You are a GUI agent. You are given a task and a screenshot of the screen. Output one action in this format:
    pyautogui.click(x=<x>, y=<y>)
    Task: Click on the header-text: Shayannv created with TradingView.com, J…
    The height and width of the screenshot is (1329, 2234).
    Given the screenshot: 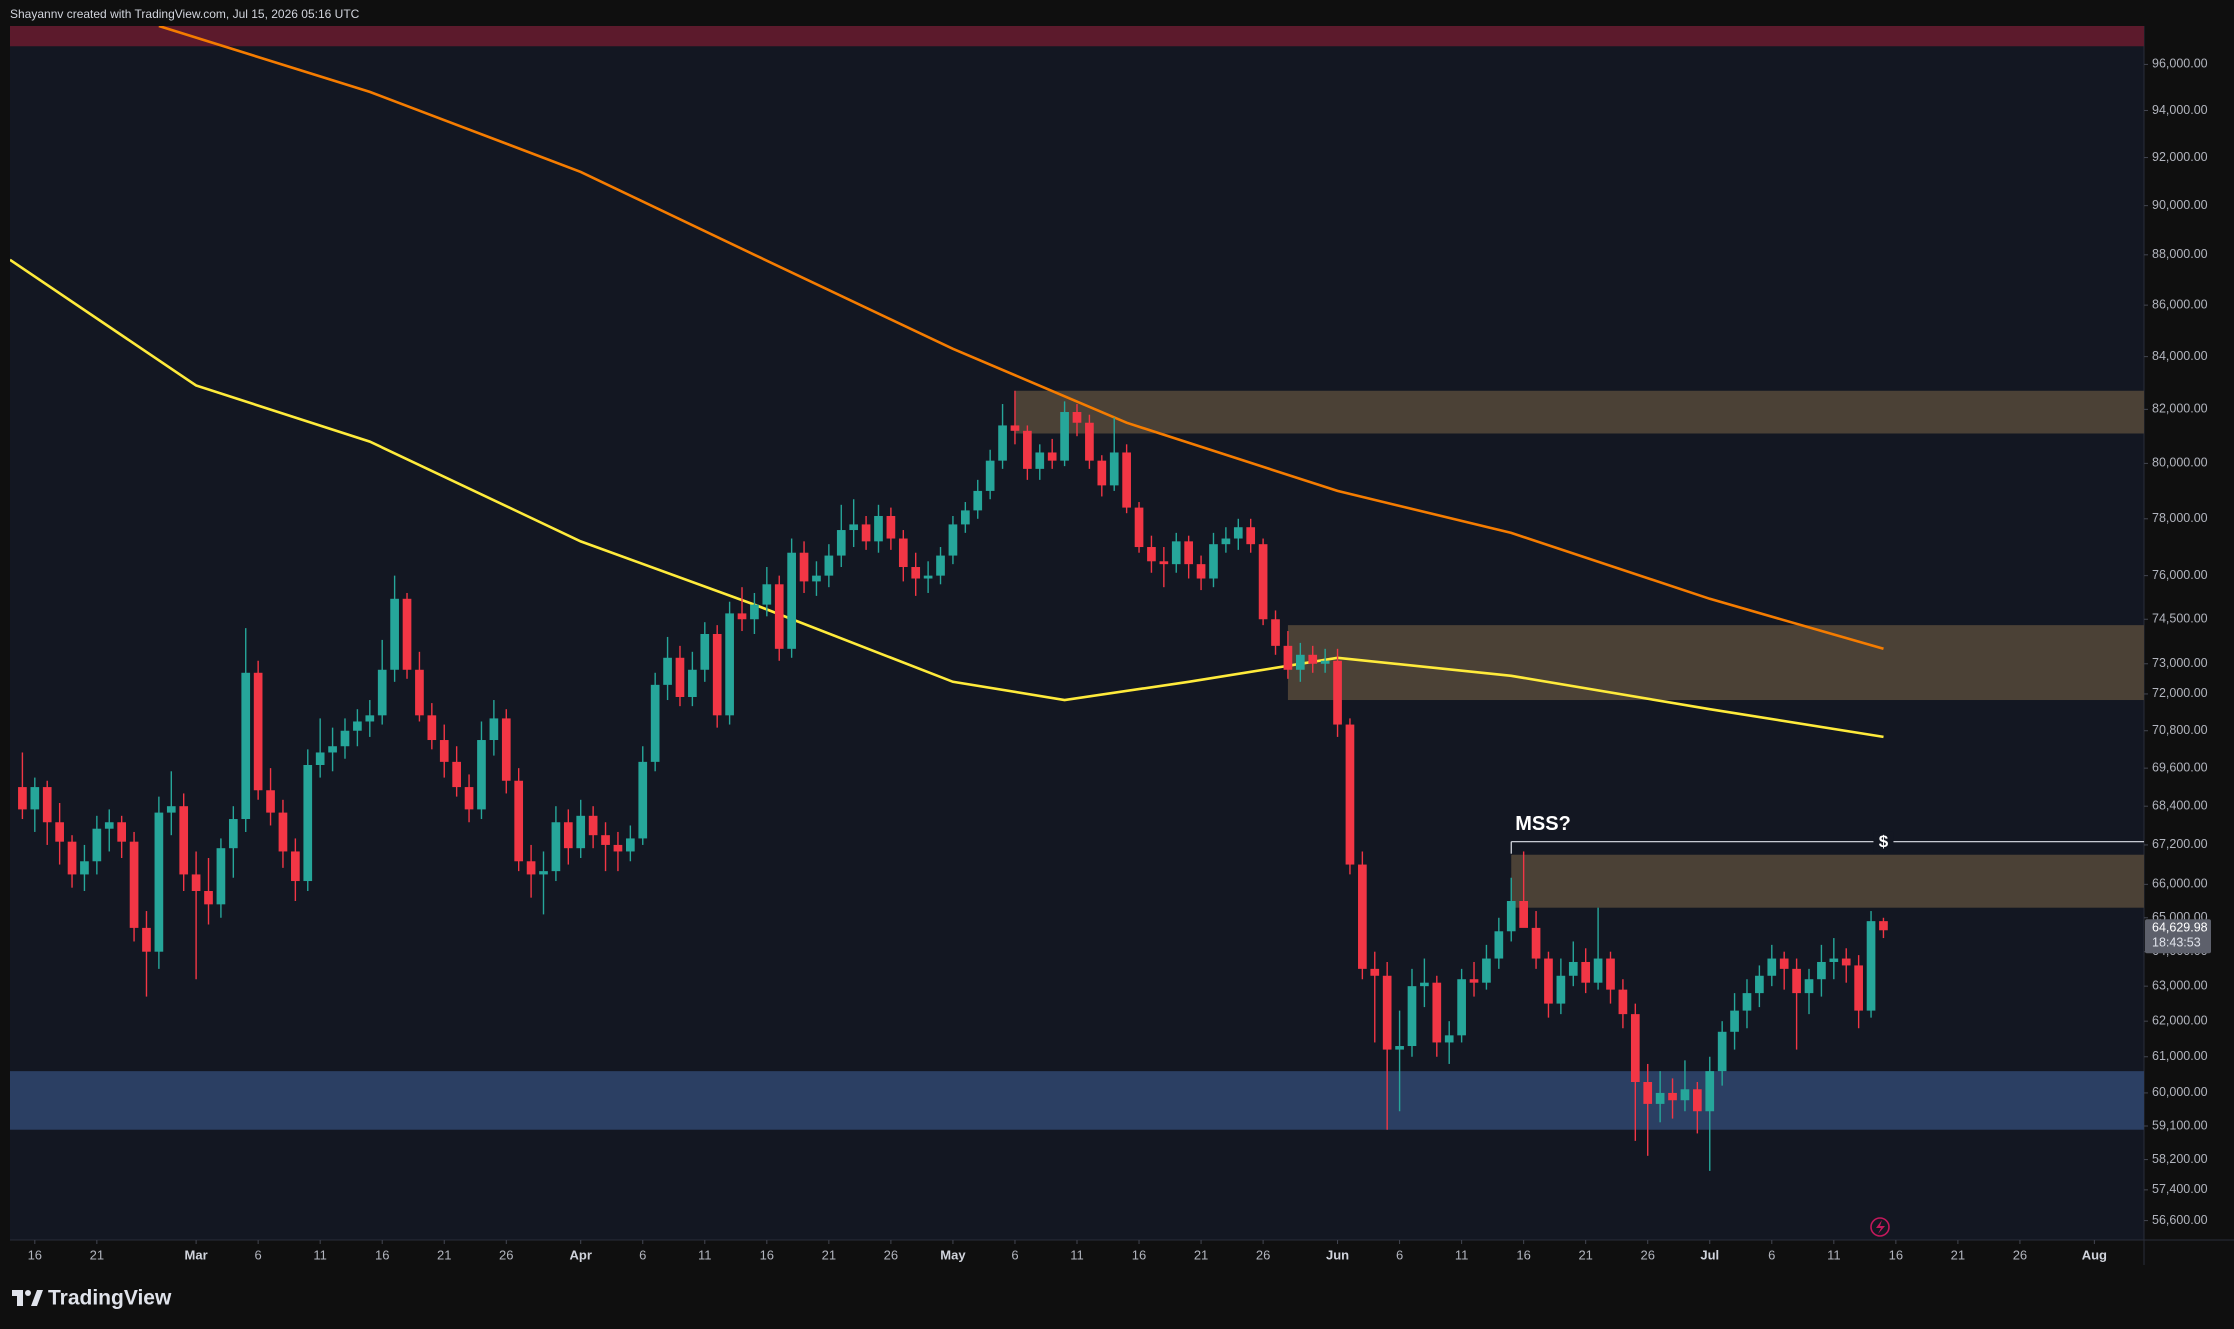 What is the action you would take?
    pyautogui.click(x=185, y=14)
    